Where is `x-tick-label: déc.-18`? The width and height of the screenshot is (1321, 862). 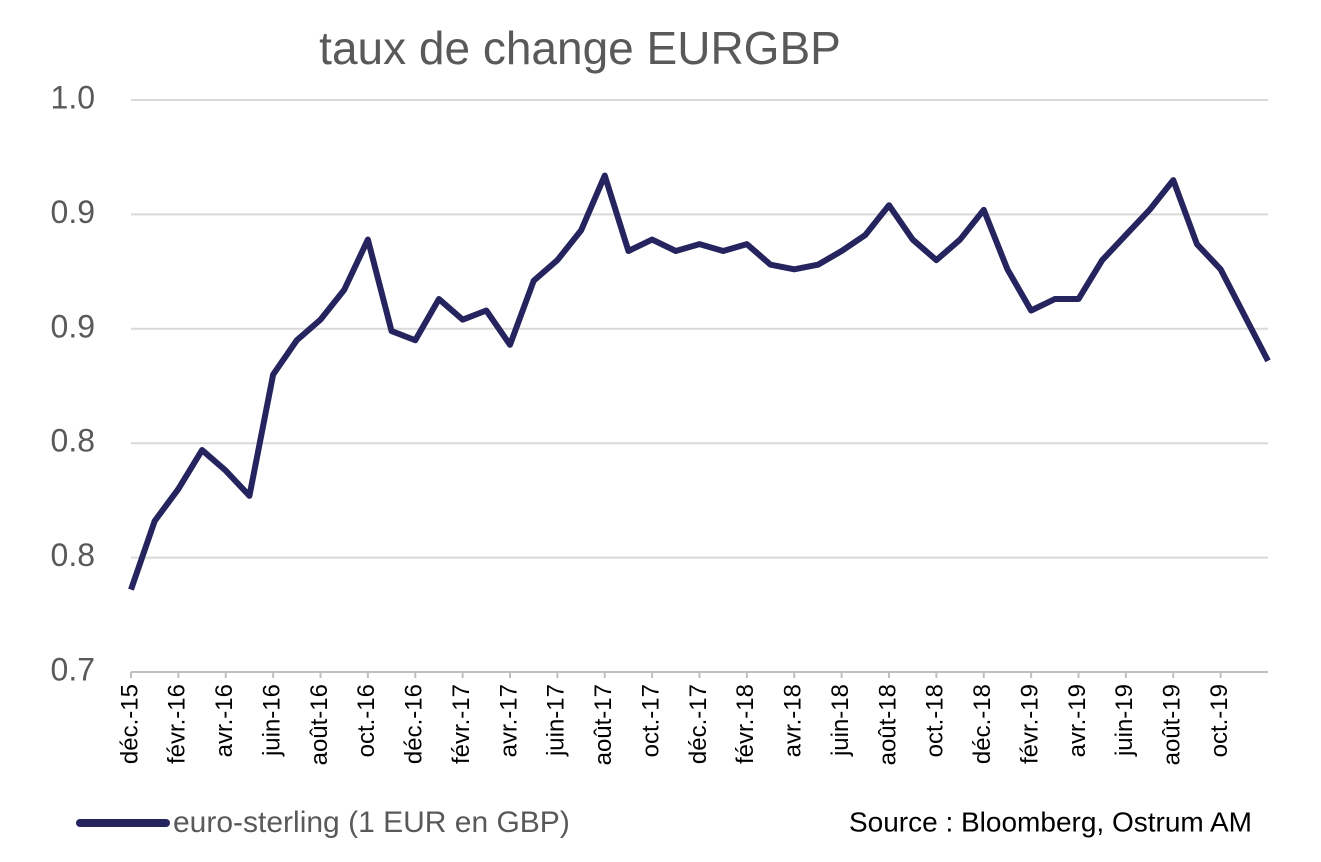
x-tick-label: déc.-18 is located at coordinates (982, 724).